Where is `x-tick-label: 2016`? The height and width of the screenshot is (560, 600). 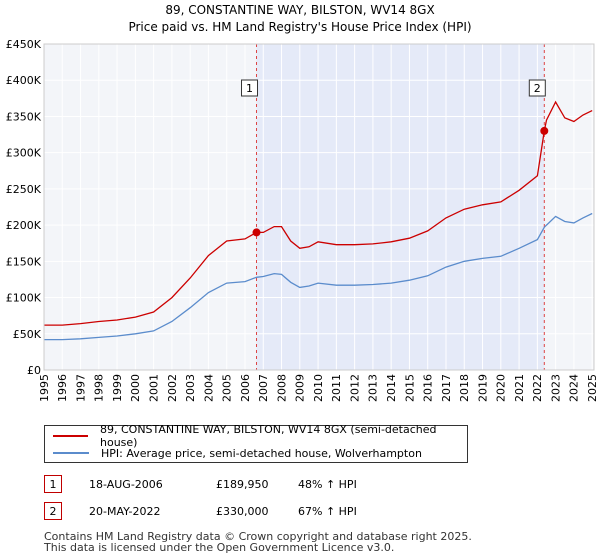 x-tick-label: 2016 is located at coordinates (428, 388).